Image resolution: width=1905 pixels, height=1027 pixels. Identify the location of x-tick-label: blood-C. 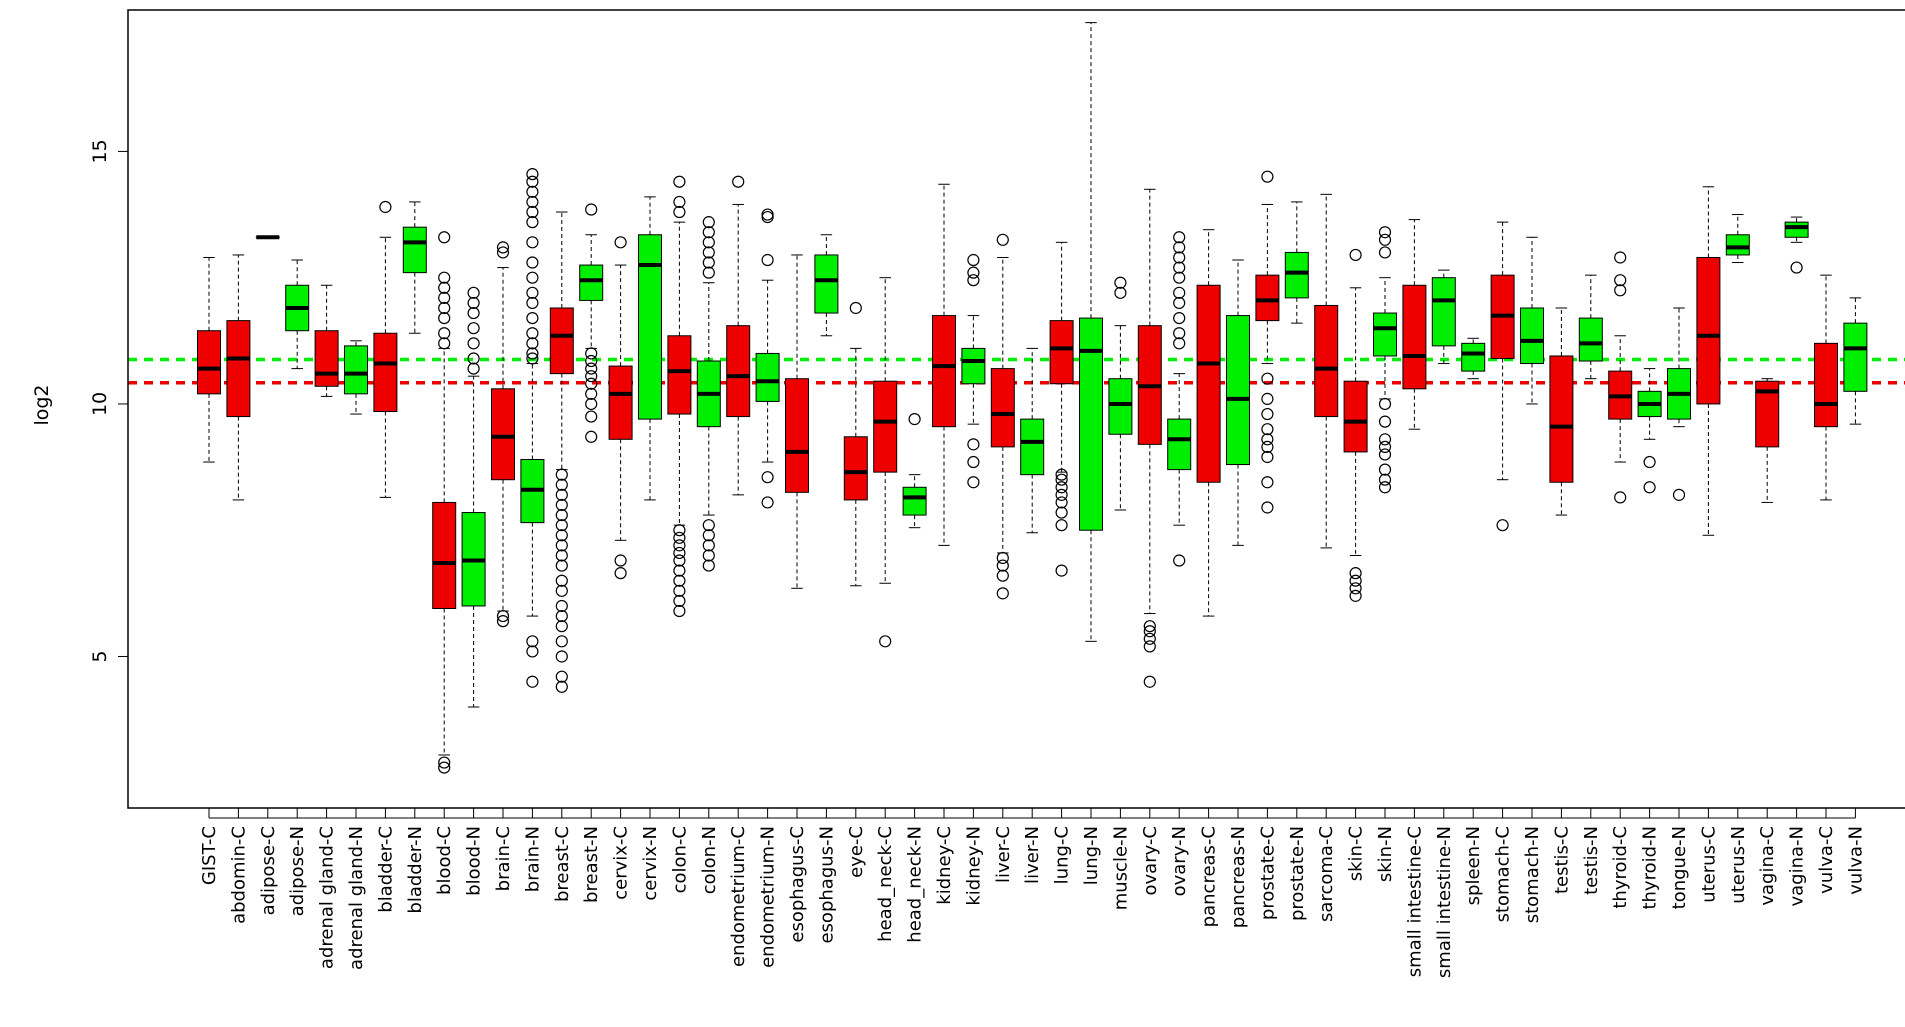
(444, 860).